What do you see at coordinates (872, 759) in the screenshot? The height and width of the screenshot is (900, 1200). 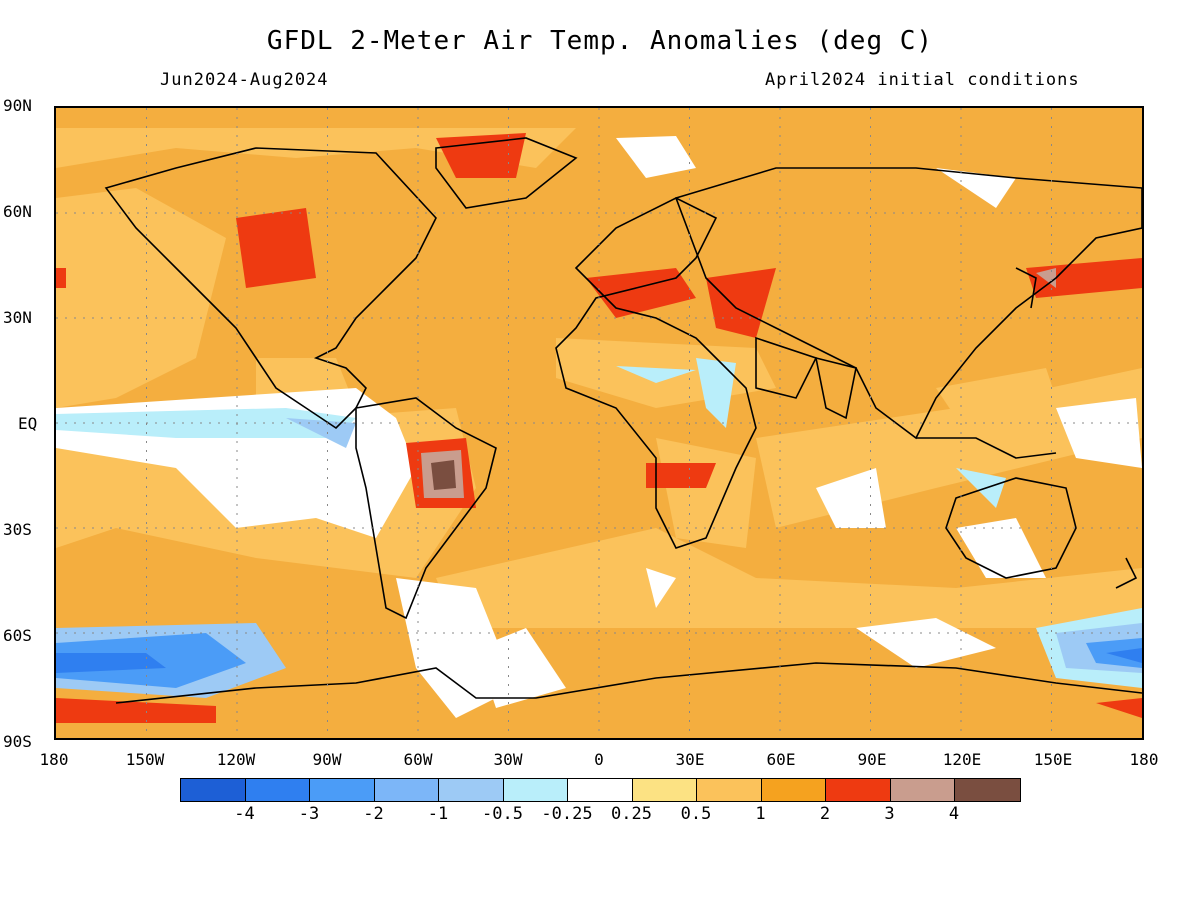 I see `lon-label-90e: 90E` at bounding box center [872, 759].